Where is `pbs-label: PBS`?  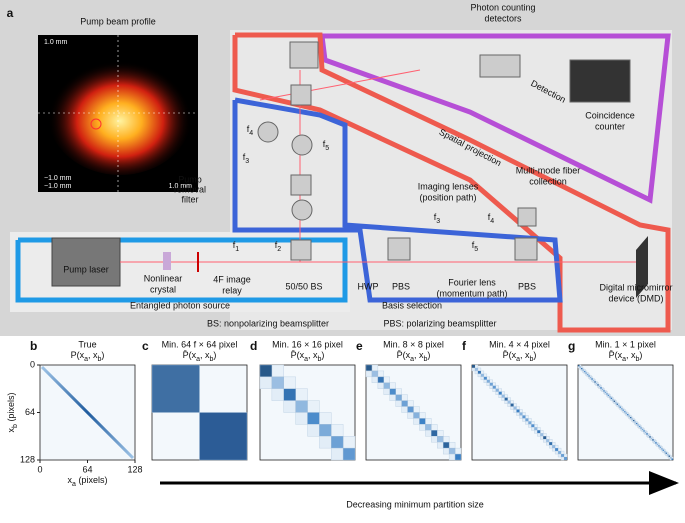
pbs-label: PBS is located at coordinates (527, 286).